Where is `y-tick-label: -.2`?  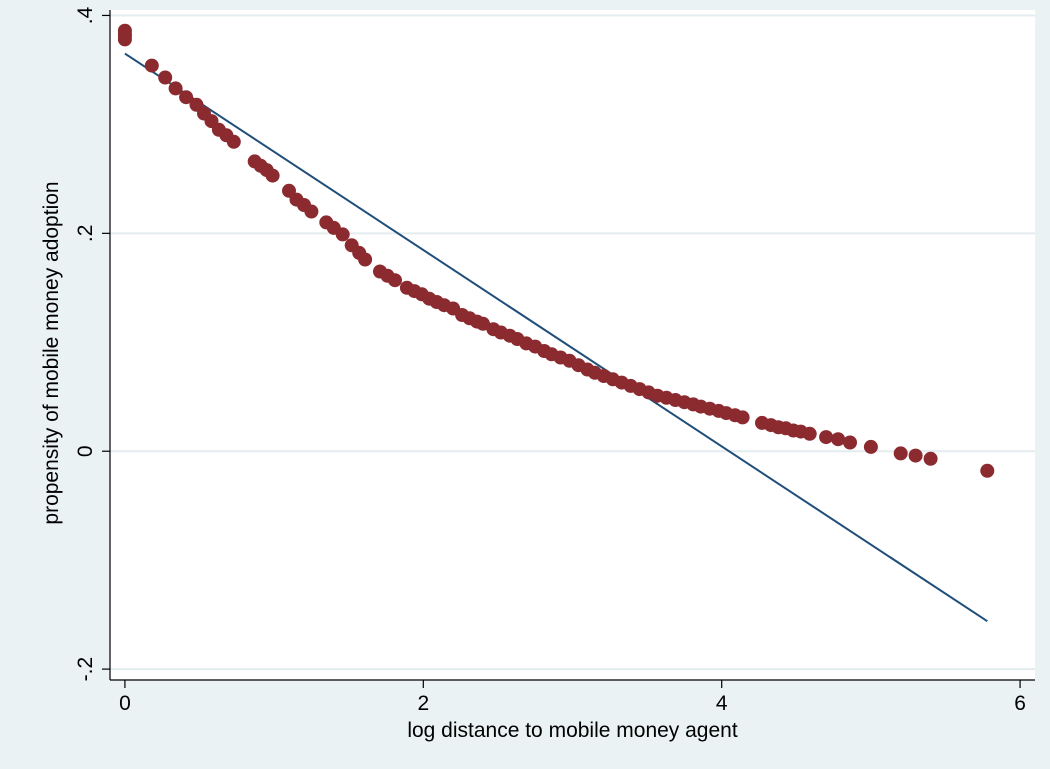
y-tick-label: -.2 is located at coordinates (85, 669).